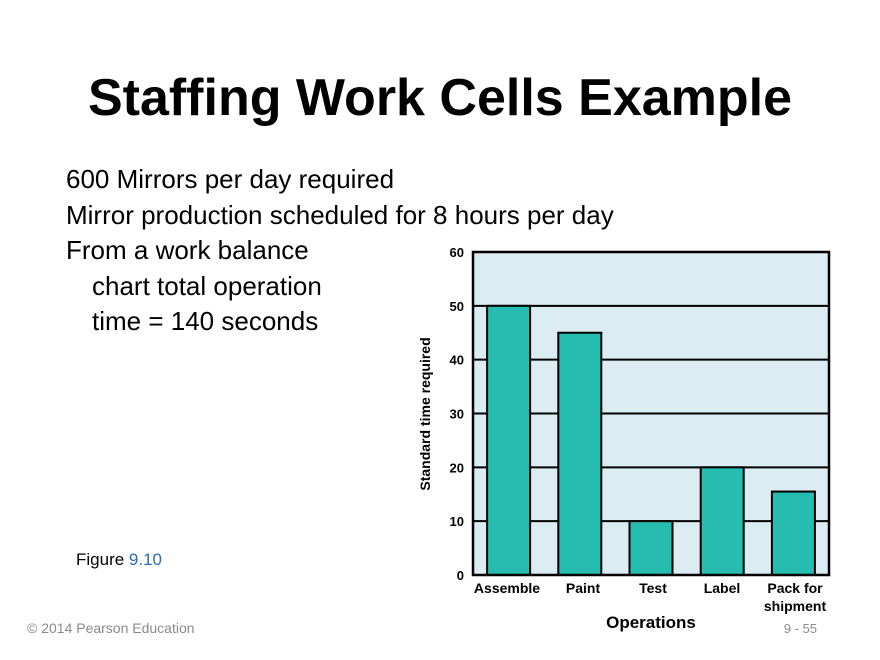  I want to click on bullet-work-balance-line3: time = 140 seconds, so click(205, 321).